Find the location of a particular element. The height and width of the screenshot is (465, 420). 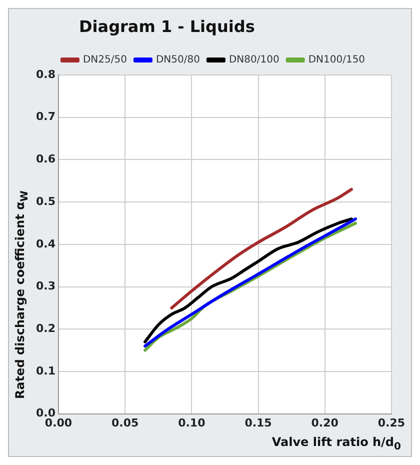

y-tick-label: 0.4 is located at coordinates (46, 243).